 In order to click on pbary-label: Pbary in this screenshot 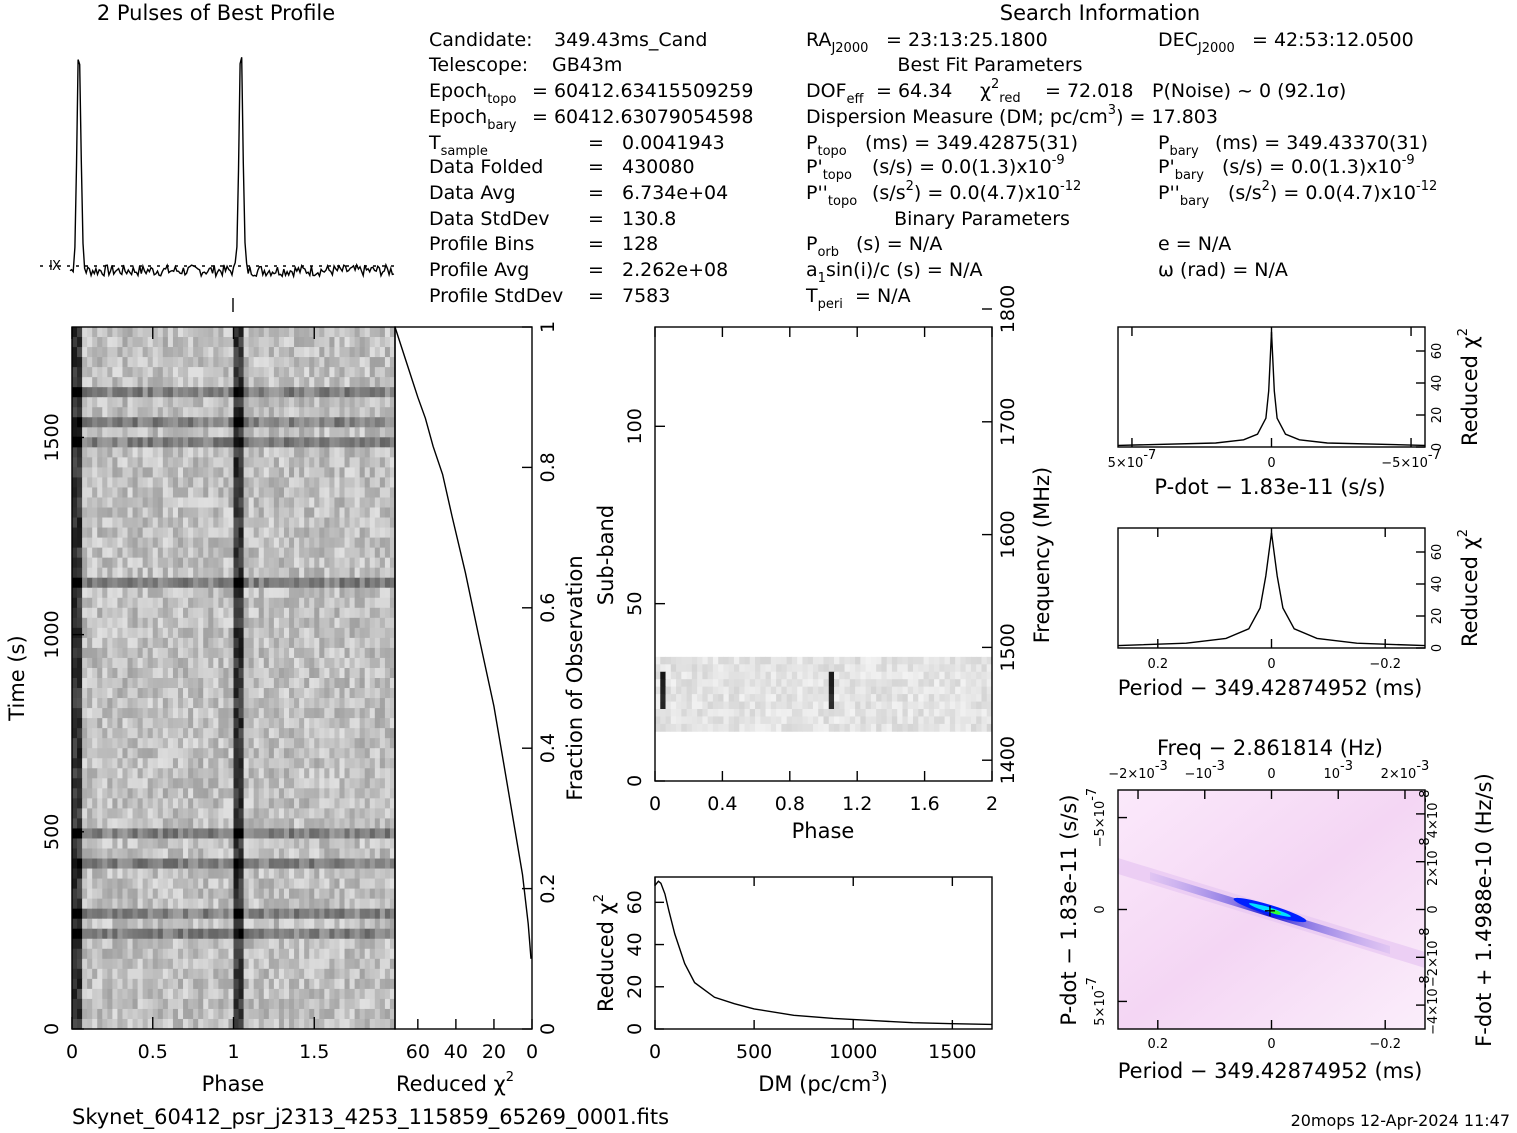, I will do `click(1178, 145)`.